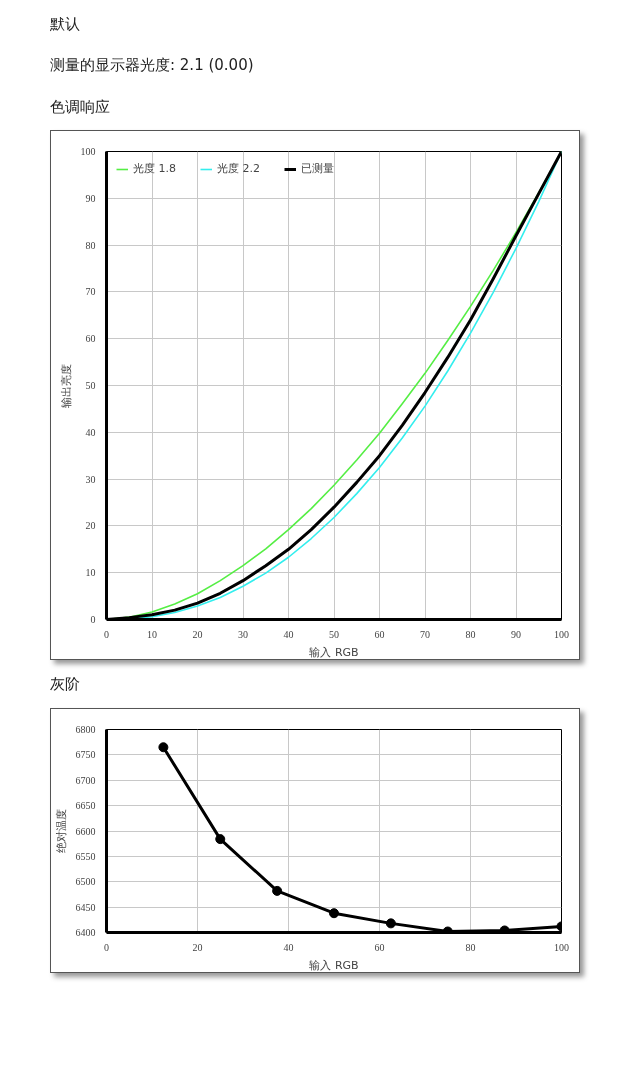 This screenshot has width=640, height=1066. Describe the element at coordinates (90, 292) in the screenshot. I see `y-tick-label: 70` at that location.